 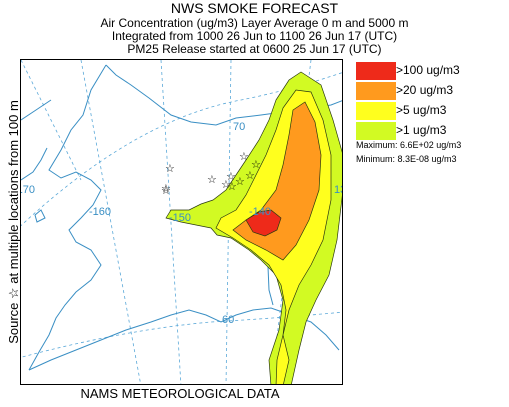 I want to click on source-markers: ☆ ☆ ☆ ☆ ☆ ☆ ☆ ☆ ☆ ☆ ☆, so click(x=211, y=173).